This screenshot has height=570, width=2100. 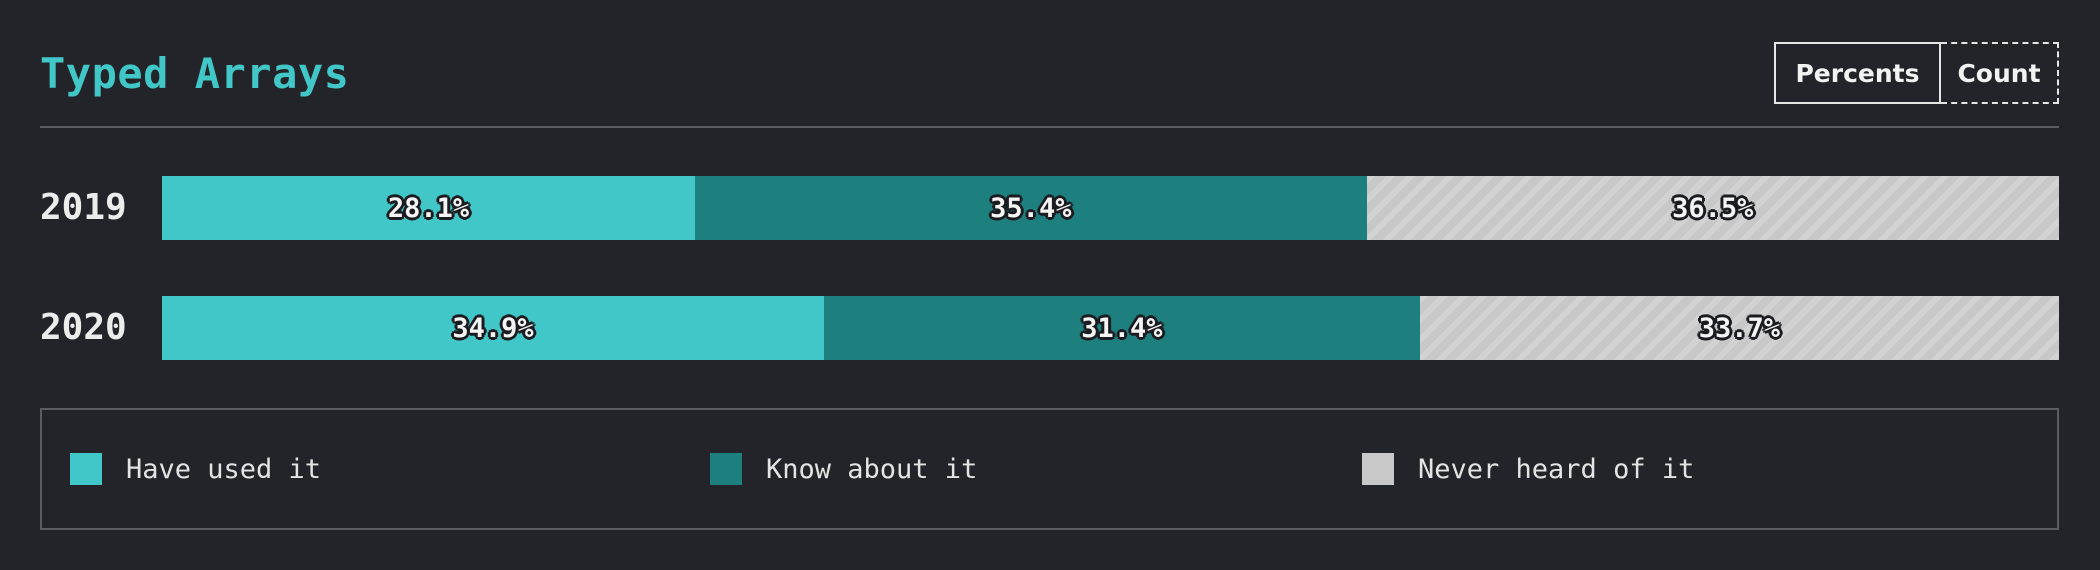 What do you see at coordinates (195, 73) in the screenshot?
I see `chart-title: Typed Arrays` at bounding box center [195, 73].